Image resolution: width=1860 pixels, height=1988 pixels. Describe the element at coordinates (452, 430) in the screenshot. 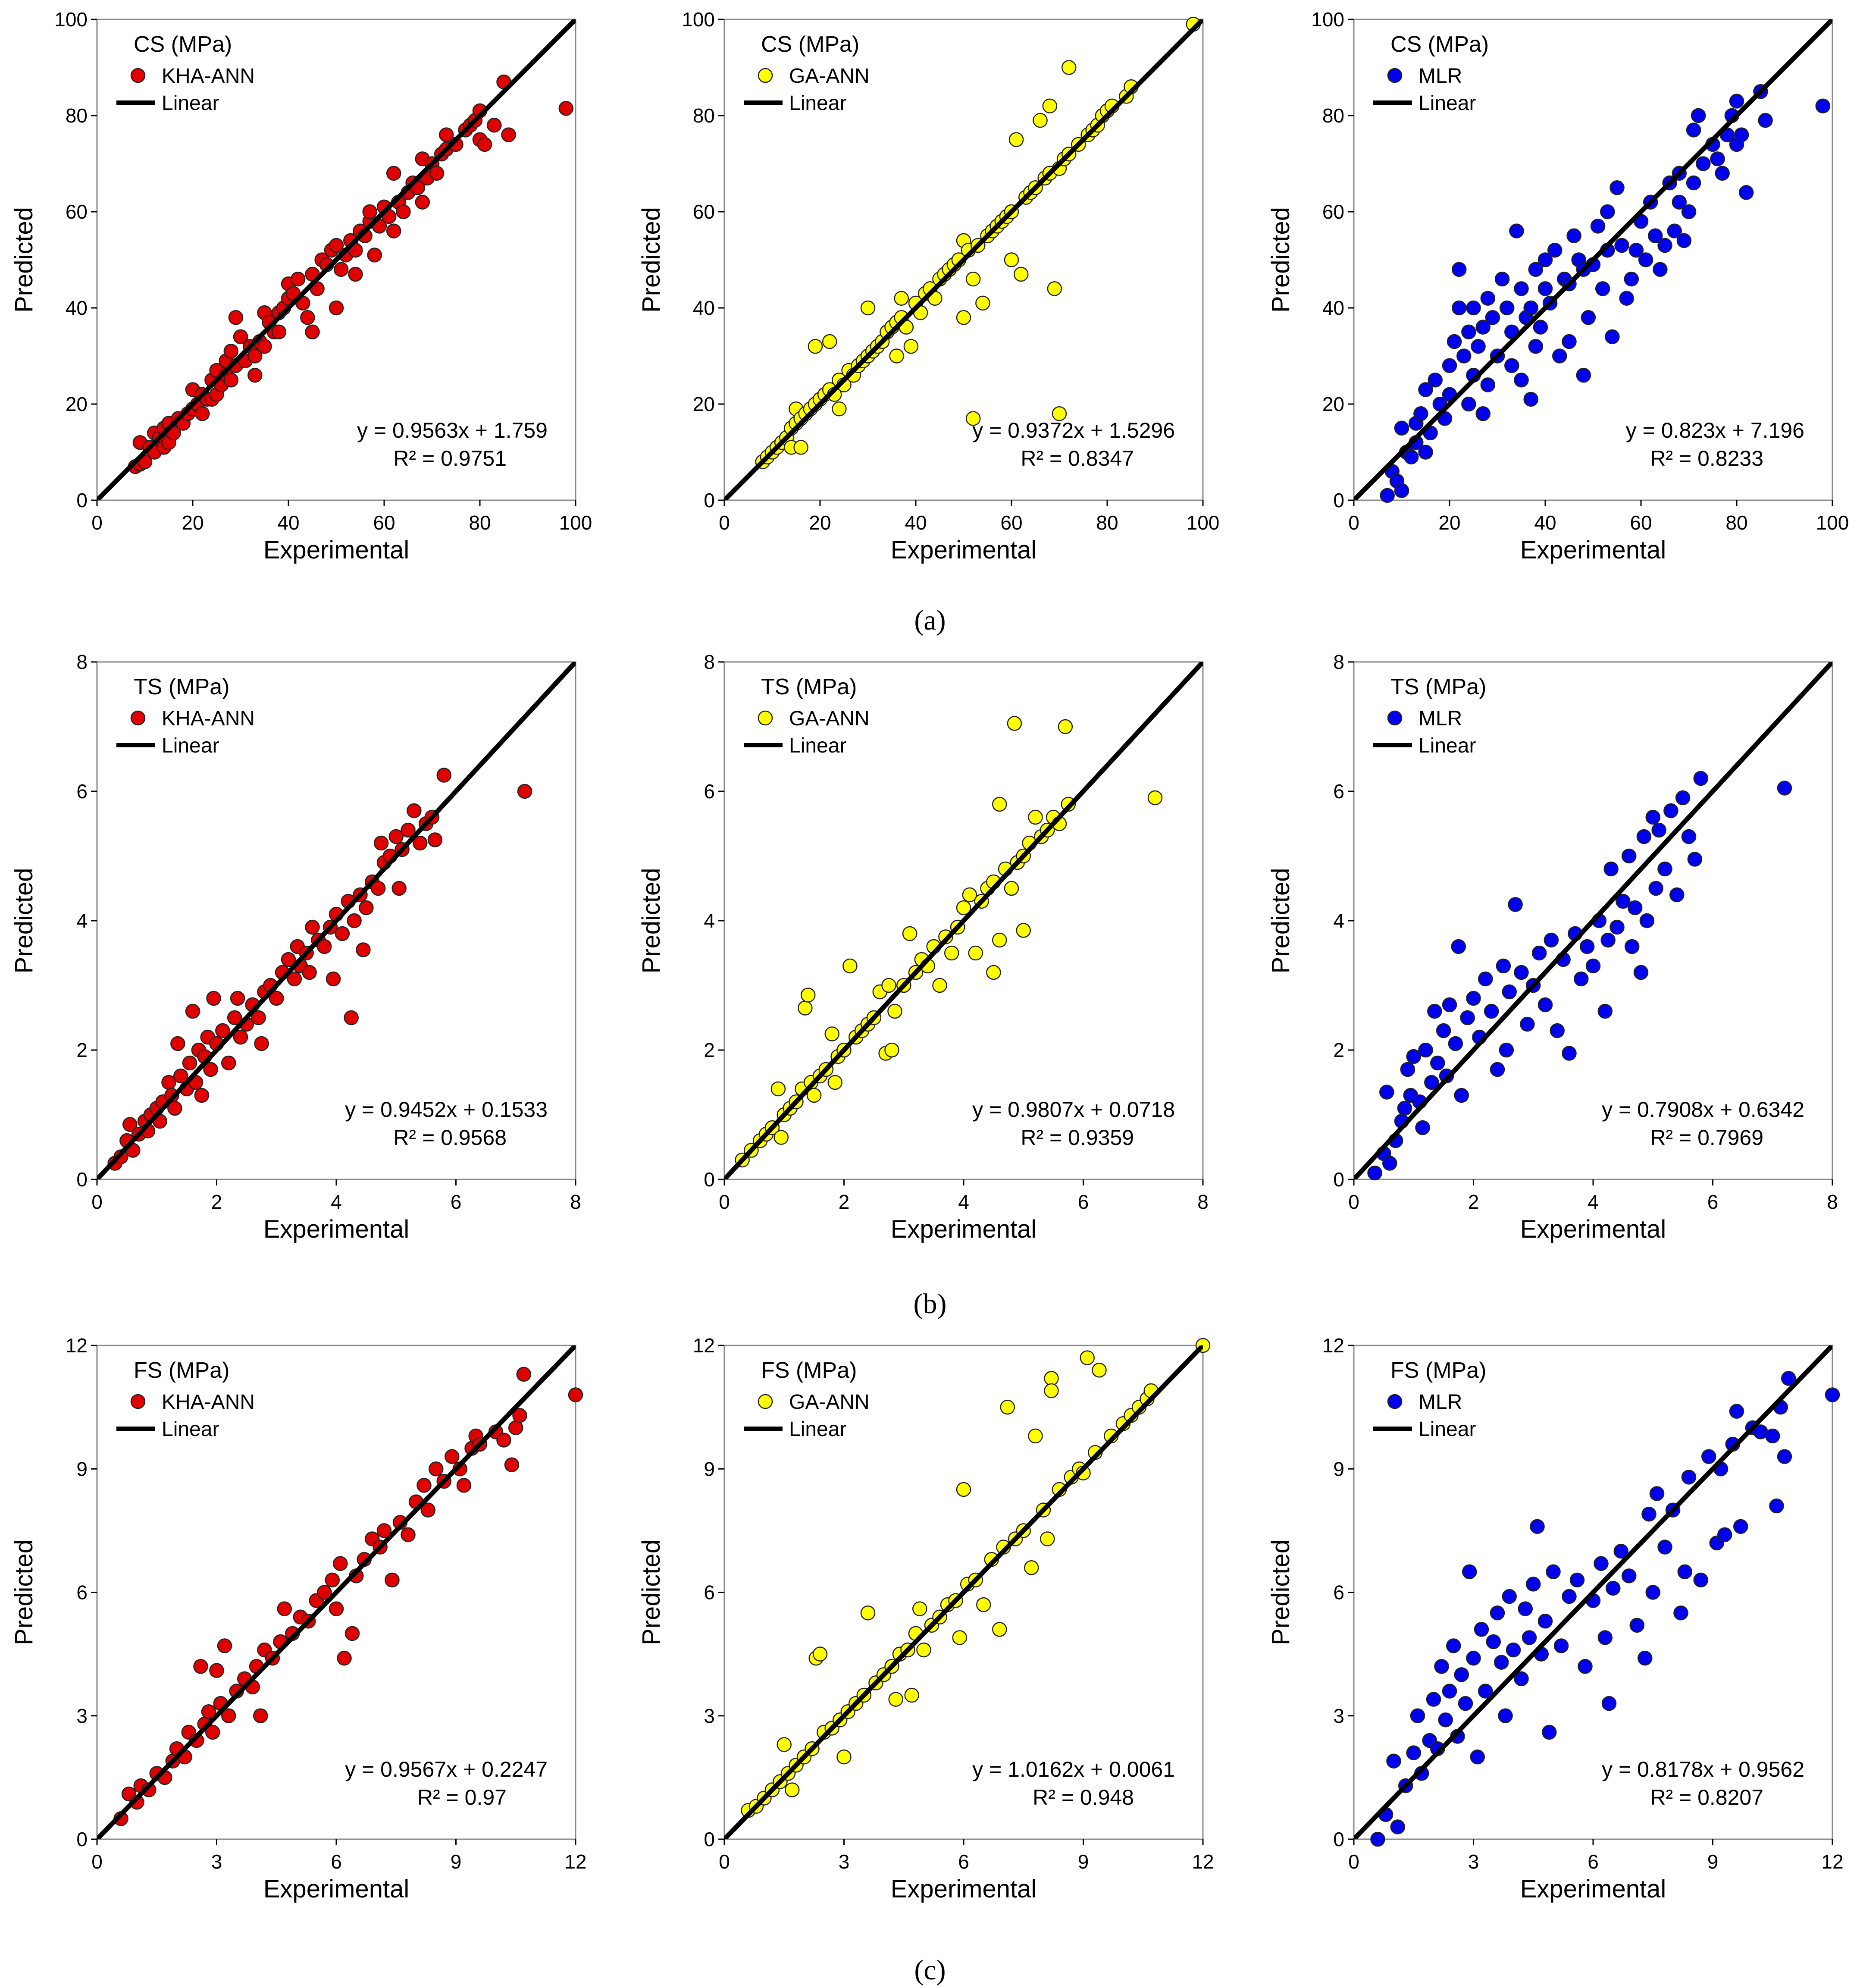

I see `panel-1-1-equation: y = 0.9563x + 1.759` at that location.